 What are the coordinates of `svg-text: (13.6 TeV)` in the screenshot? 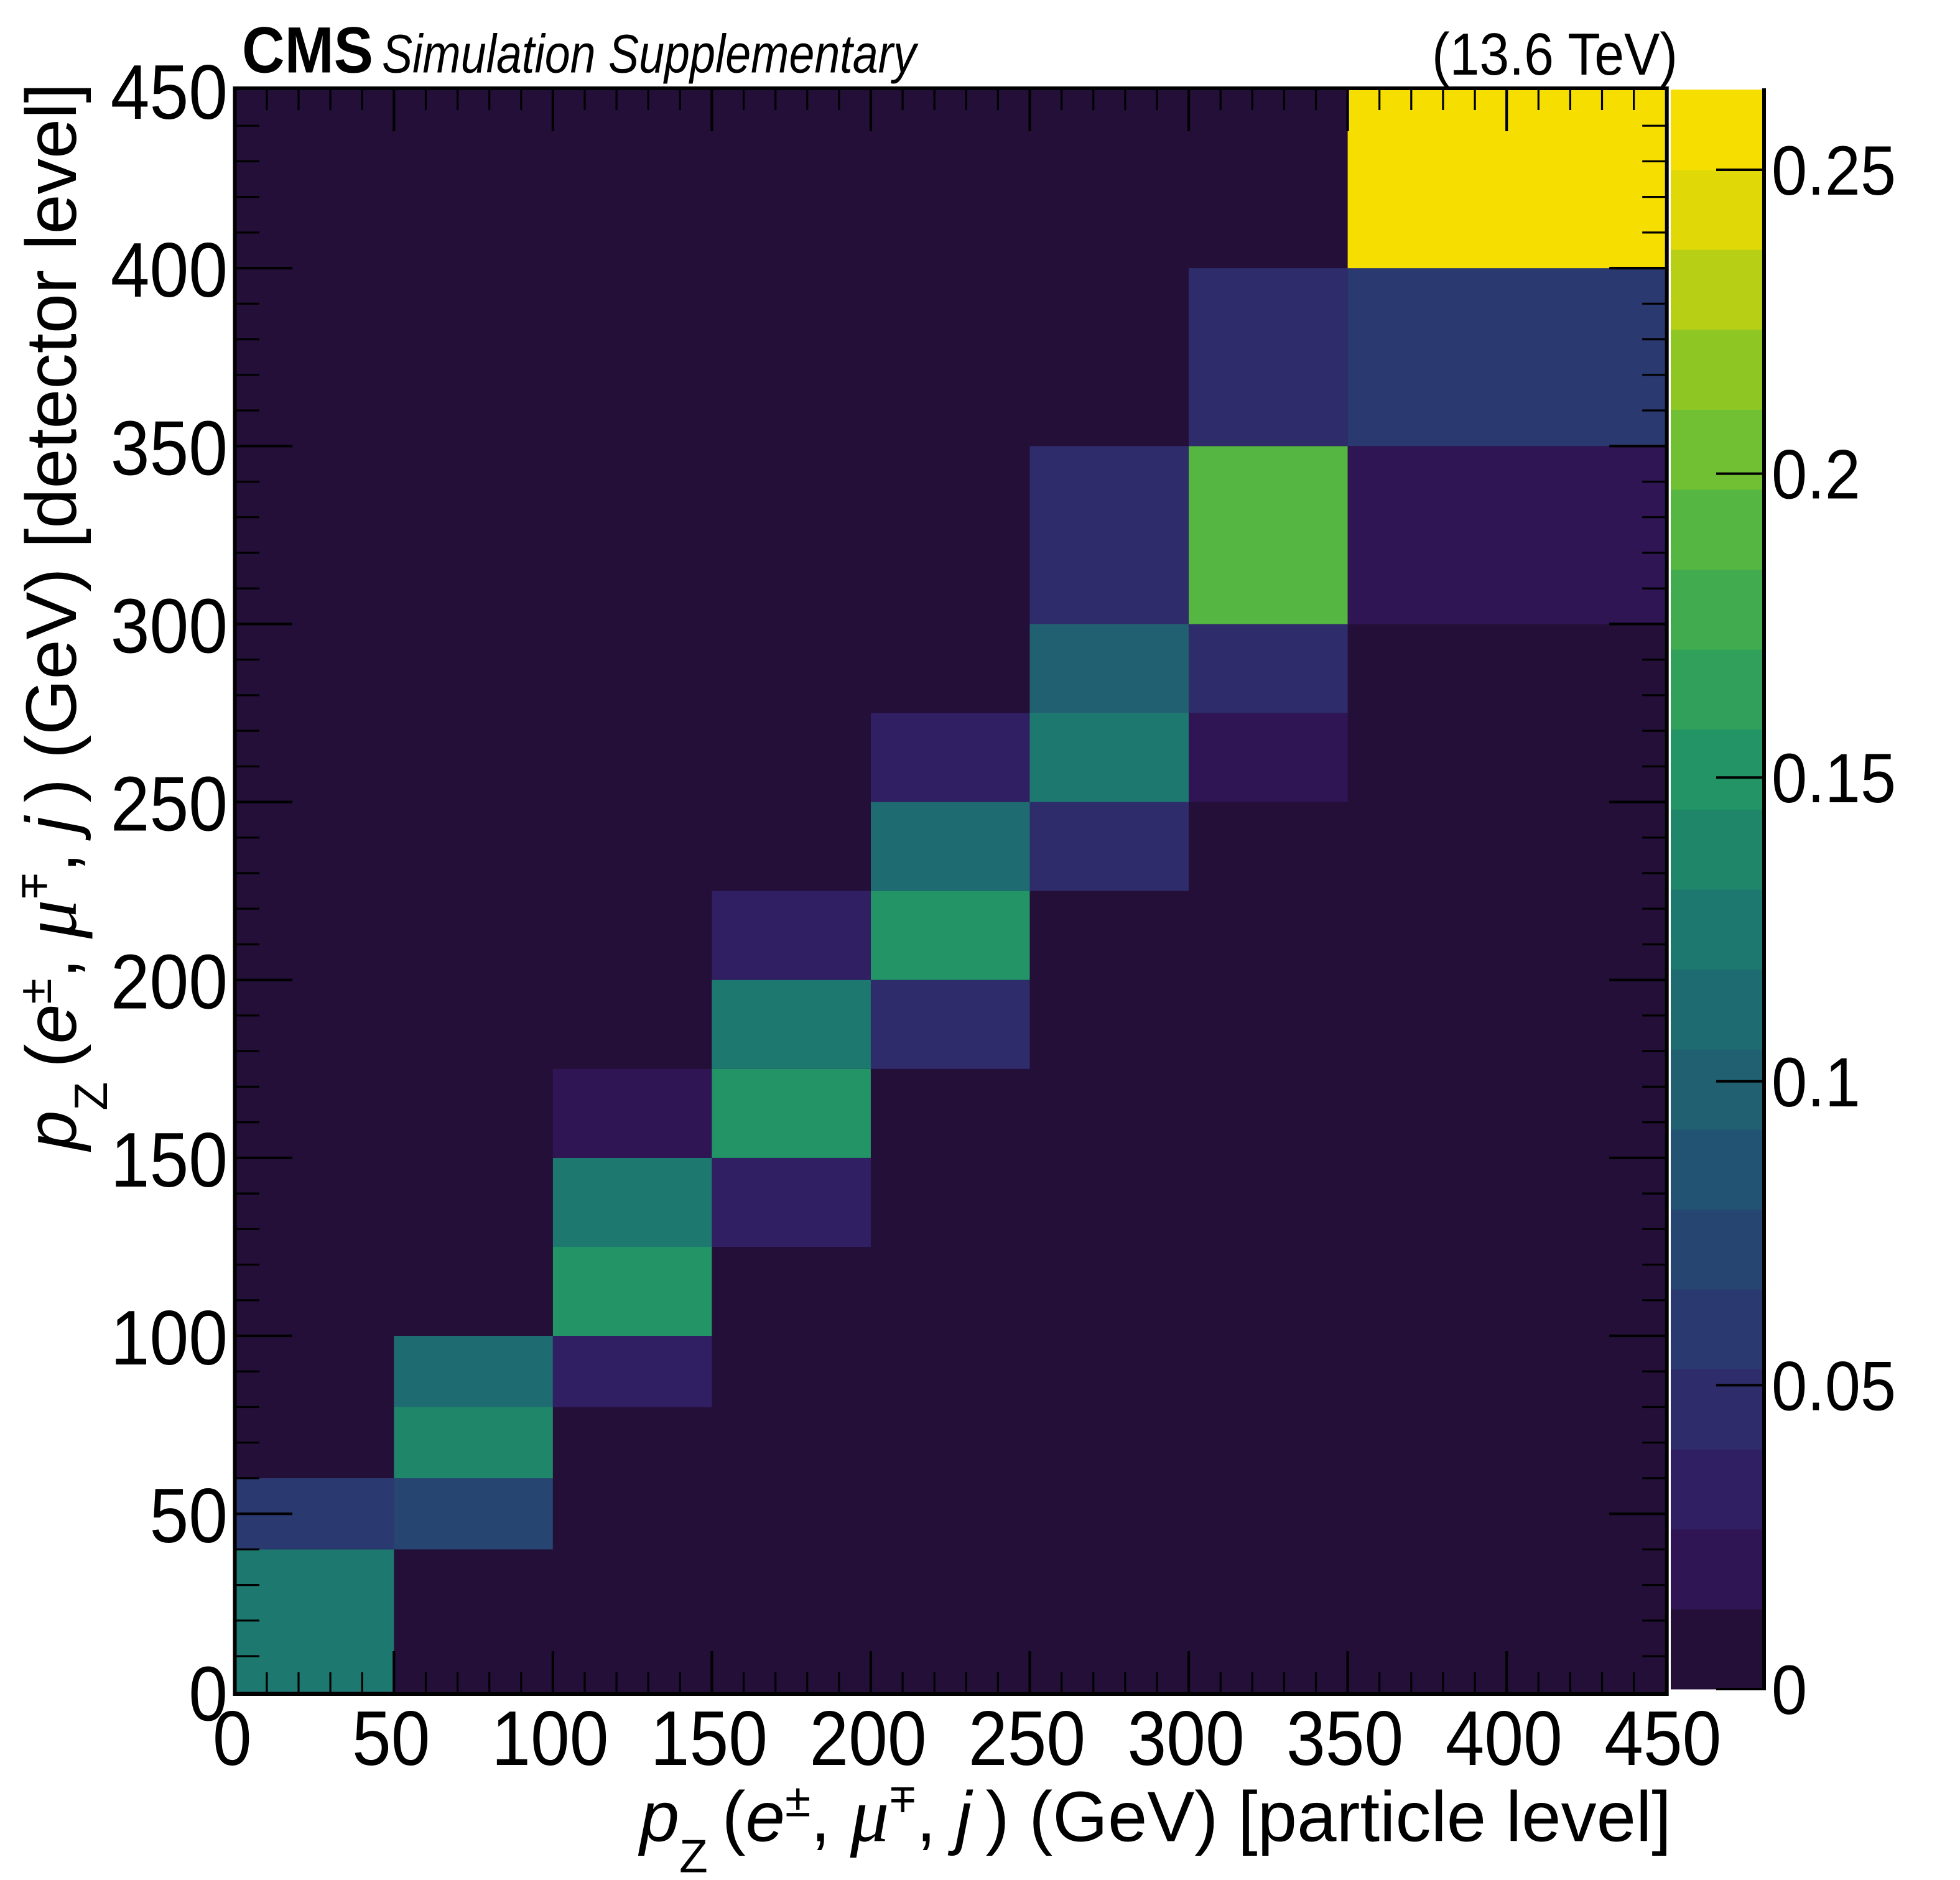 It's located at (1555, 55).